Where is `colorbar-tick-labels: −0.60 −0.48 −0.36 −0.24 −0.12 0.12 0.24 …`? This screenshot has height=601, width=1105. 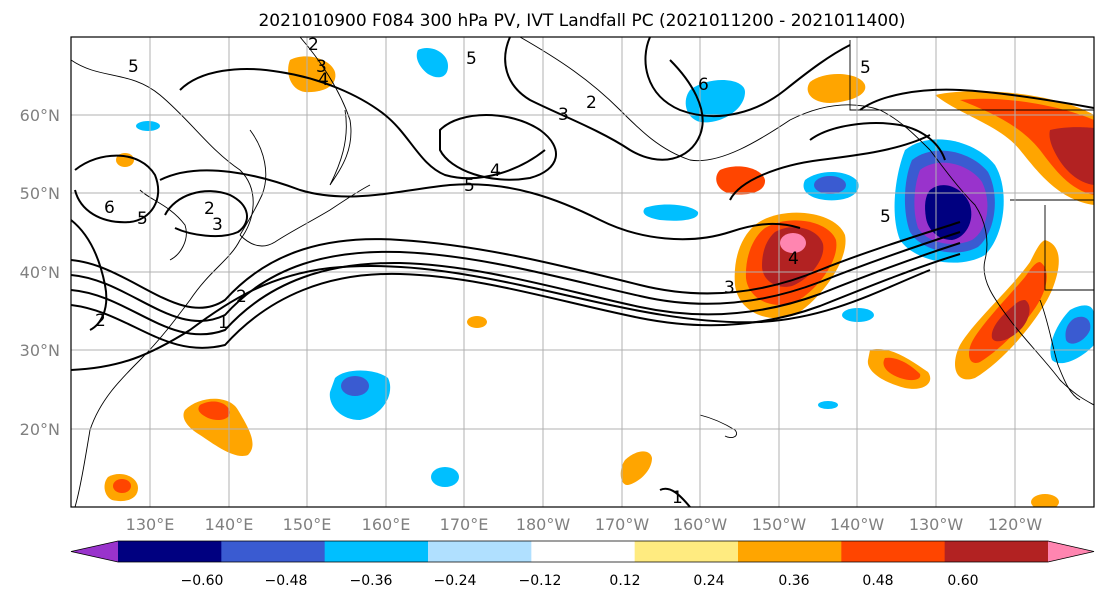 colorbar-tick-labels: −0.60 −0.48 −0.36 −0.24 −0.12 0.12 0.24 … is located at coordinates (580, 581).